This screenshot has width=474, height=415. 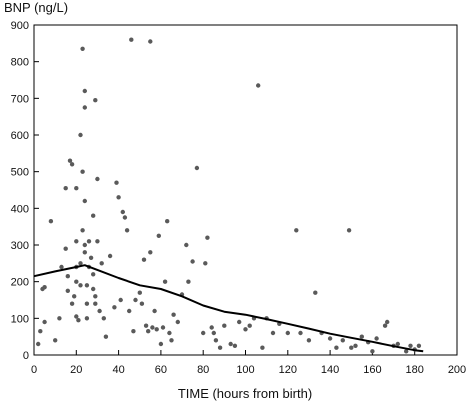 I want to click on x-tick-label: 160, so click(x=372, y=370).